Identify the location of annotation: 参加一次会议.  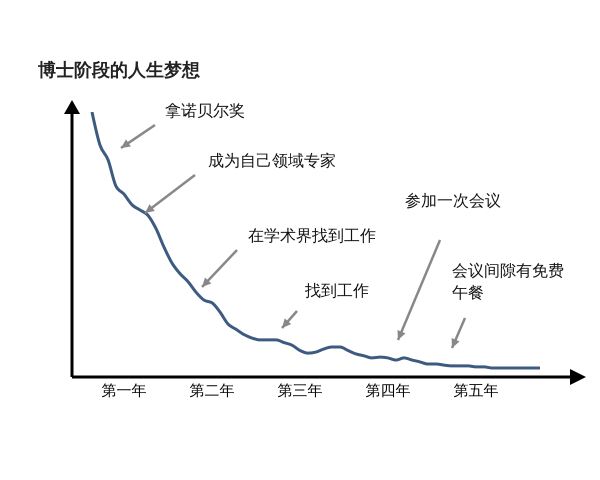
(453, 201).